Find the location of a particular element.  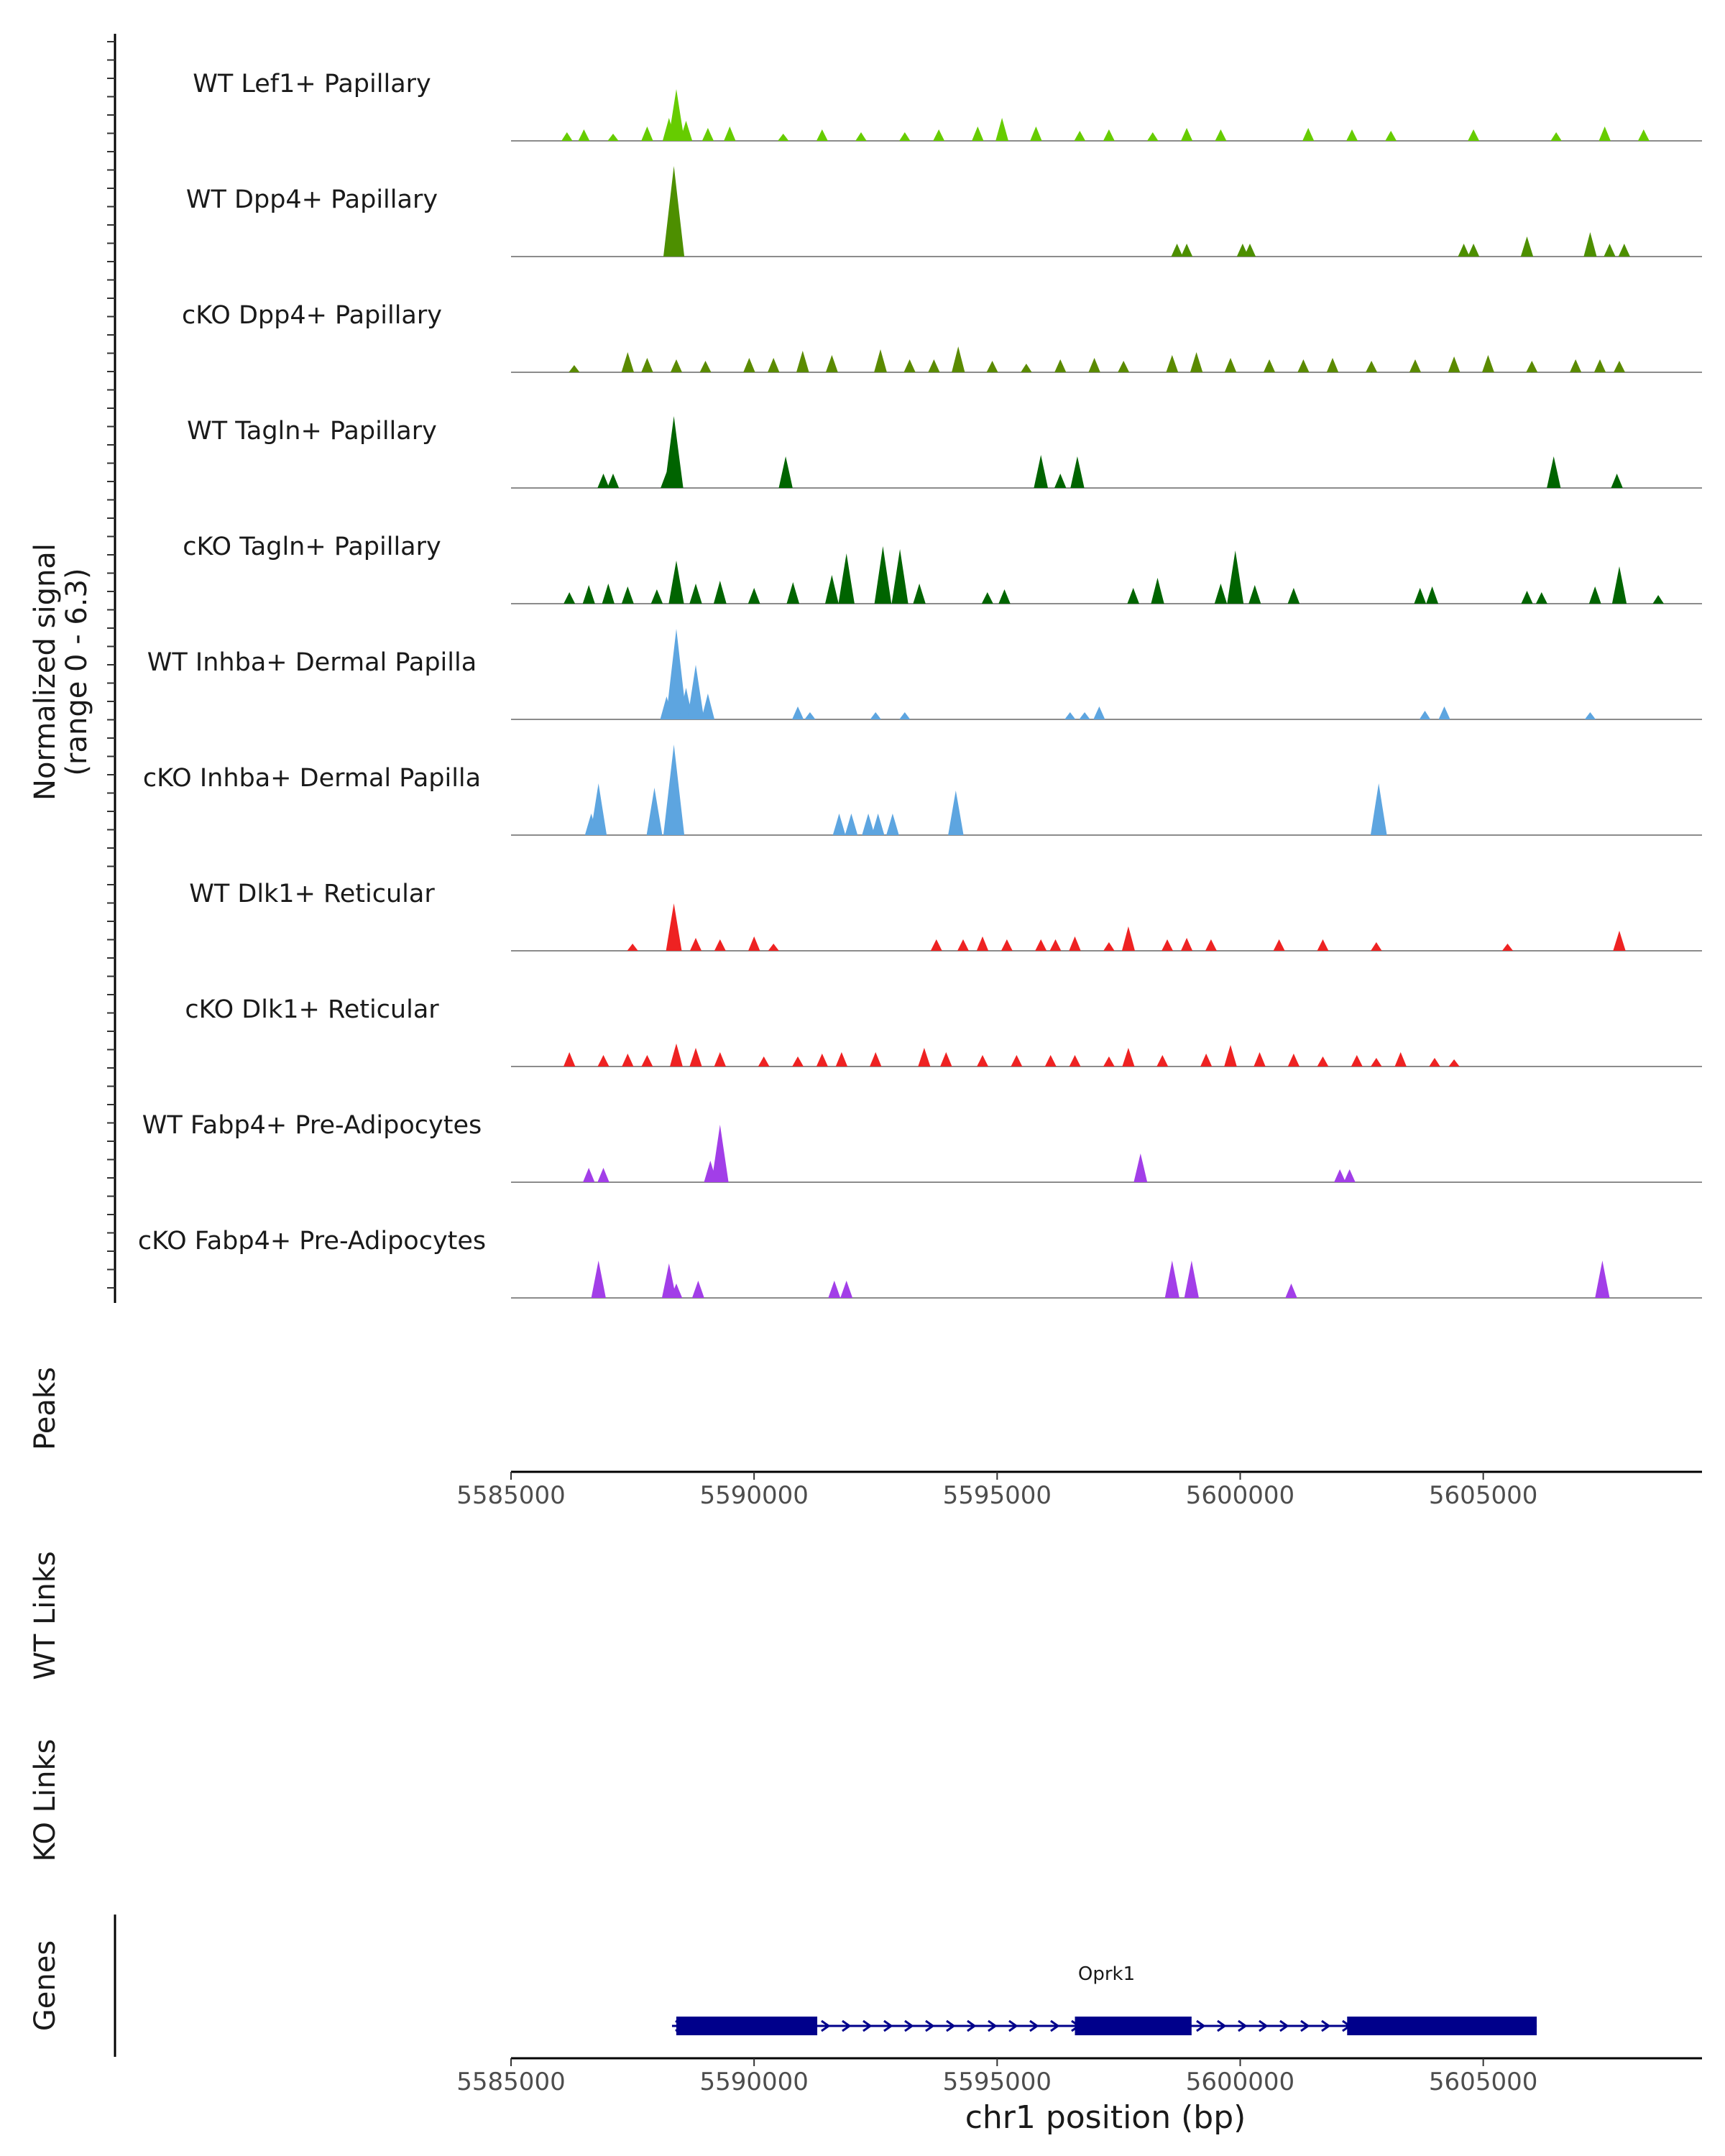

track-label: WT Tagln+ Papillary is located at coordinates (312, 432).